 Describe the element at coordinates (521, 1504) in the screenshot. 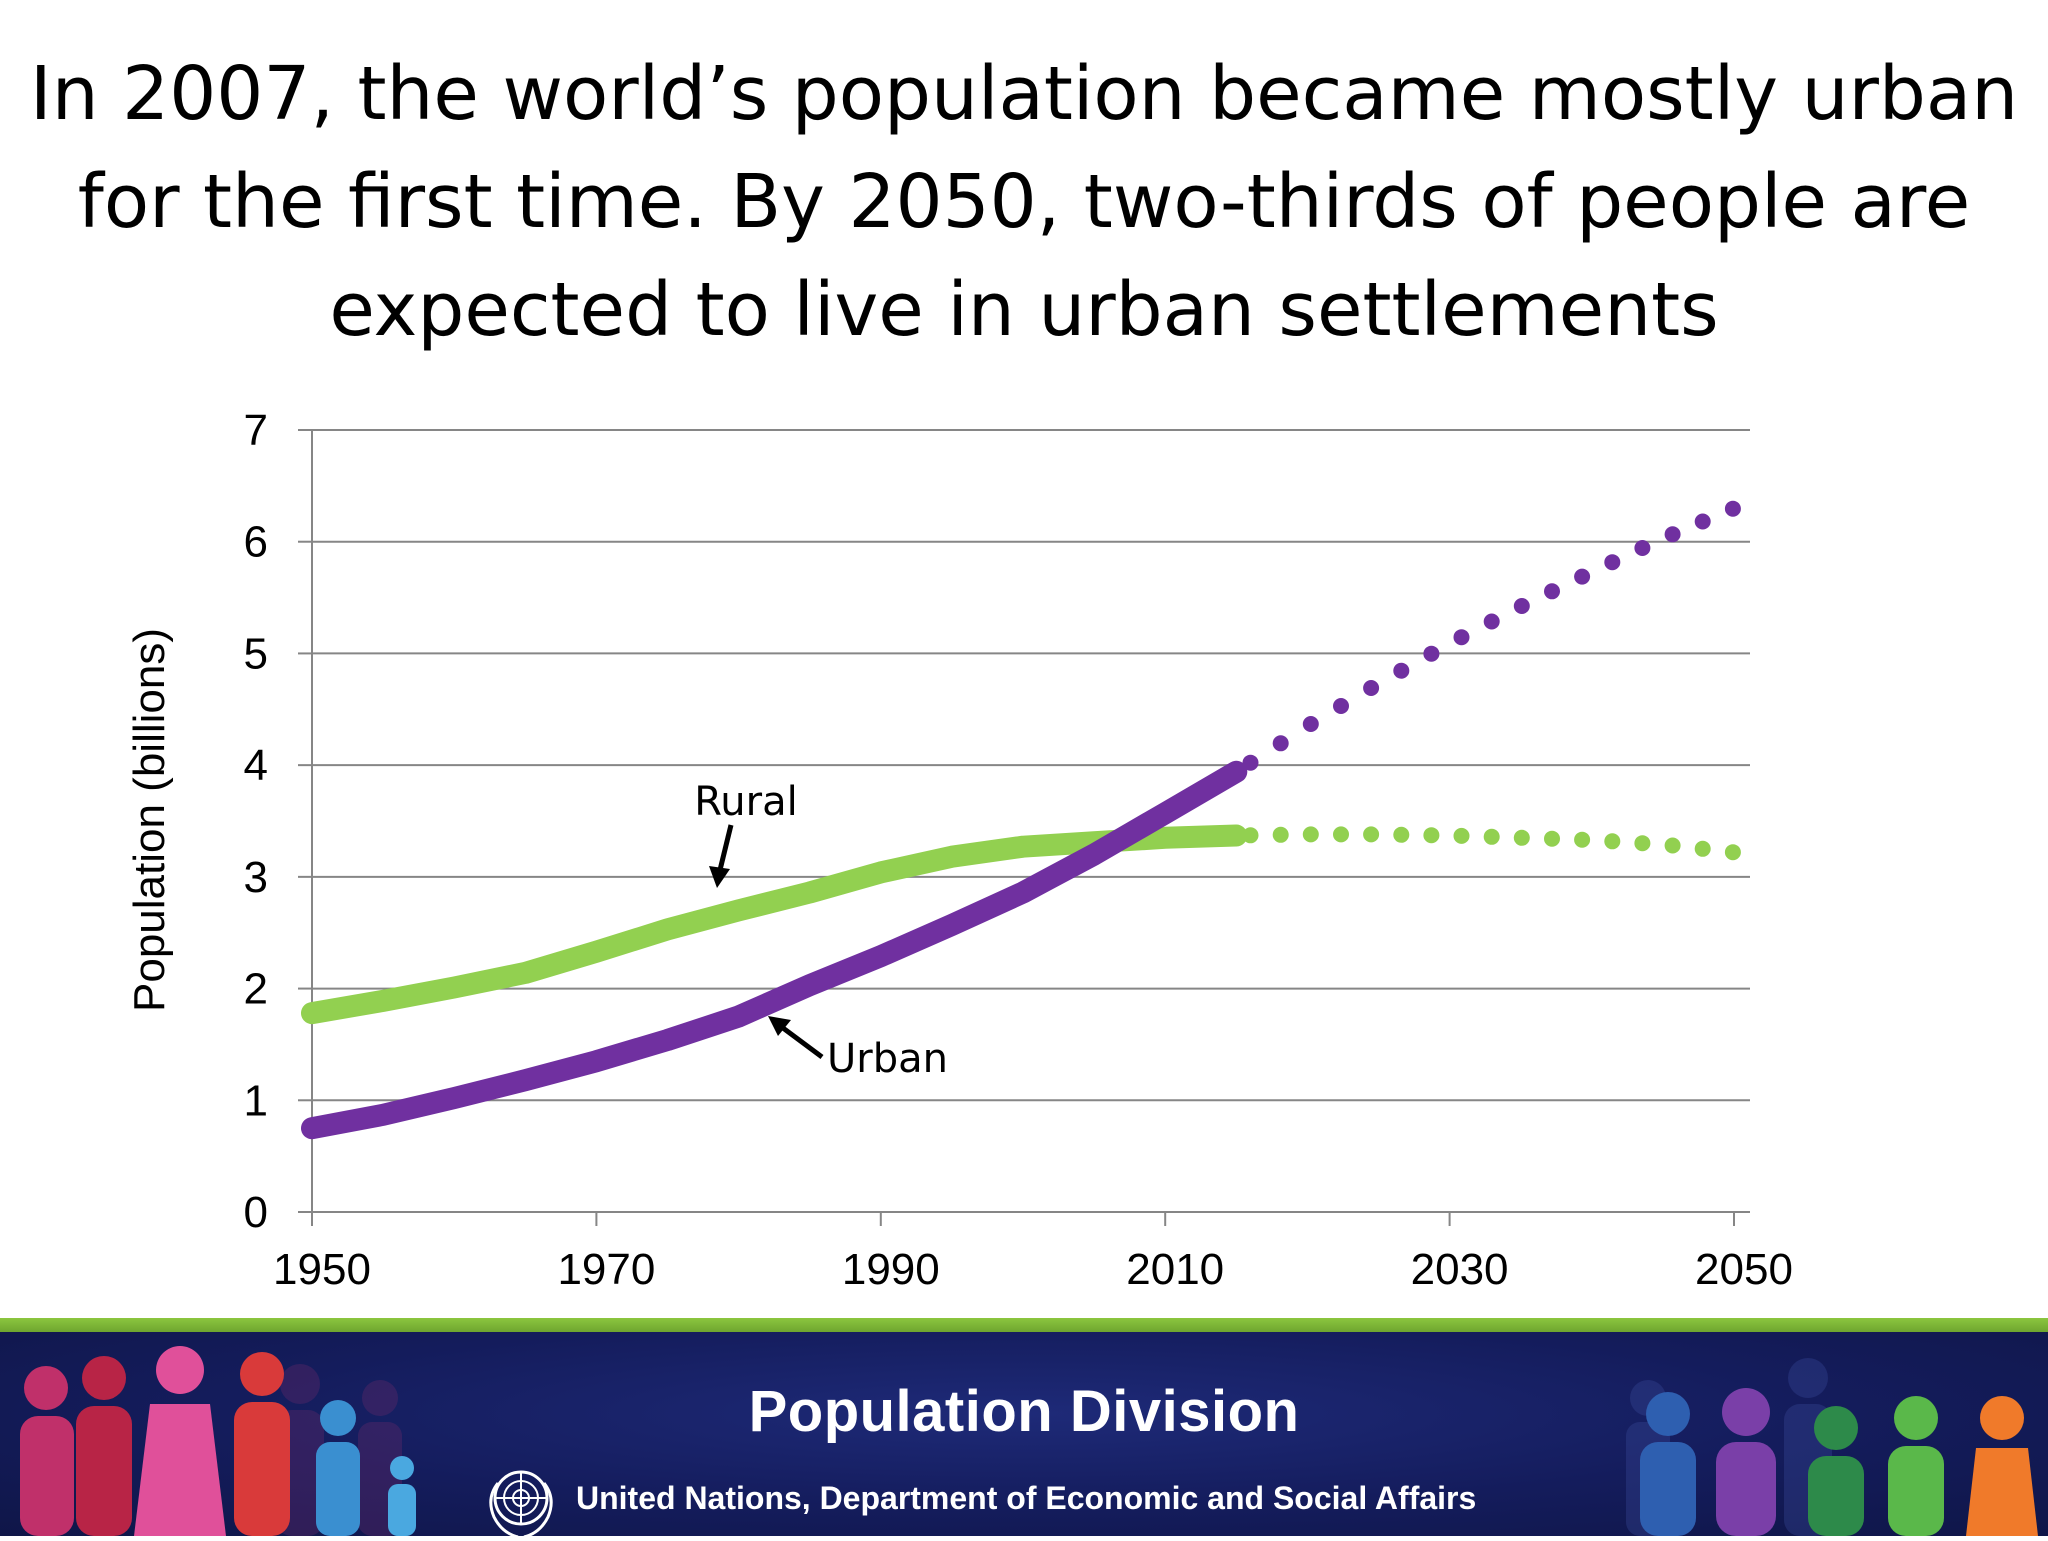

I see `un-emblem-icon` at that location.